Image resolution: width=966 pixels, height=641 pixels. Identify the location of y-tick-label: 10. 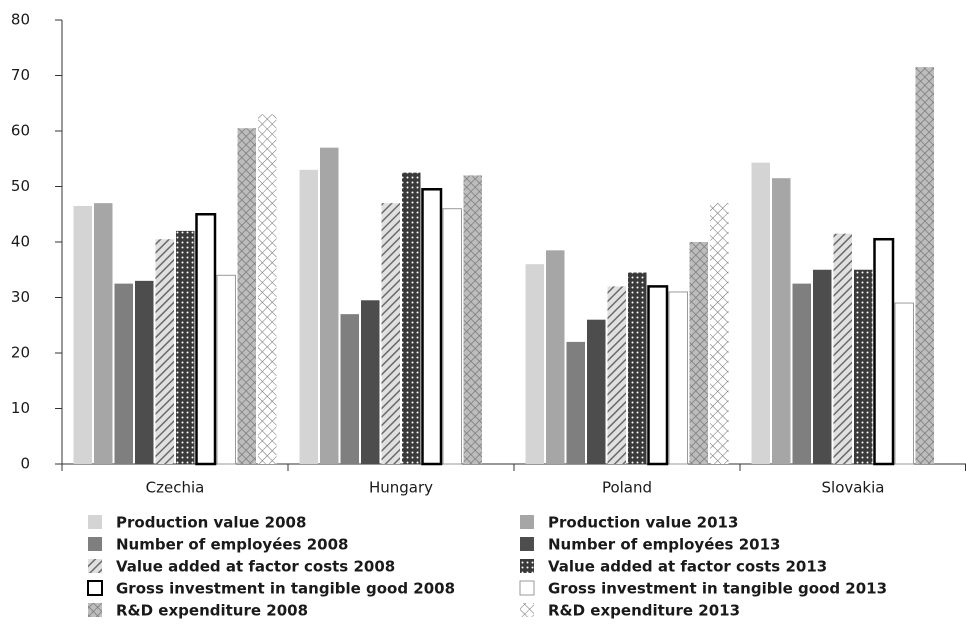
(20, 408).